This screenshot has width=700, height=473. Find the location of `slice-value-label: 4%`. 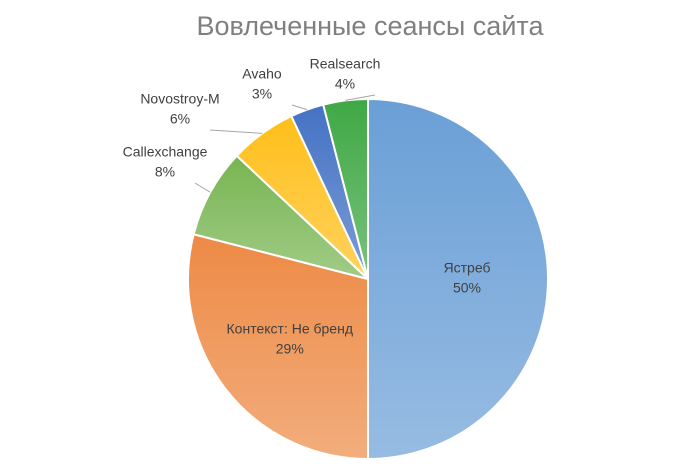

slice-value-label: 4% is located at coordinates (345, 84).